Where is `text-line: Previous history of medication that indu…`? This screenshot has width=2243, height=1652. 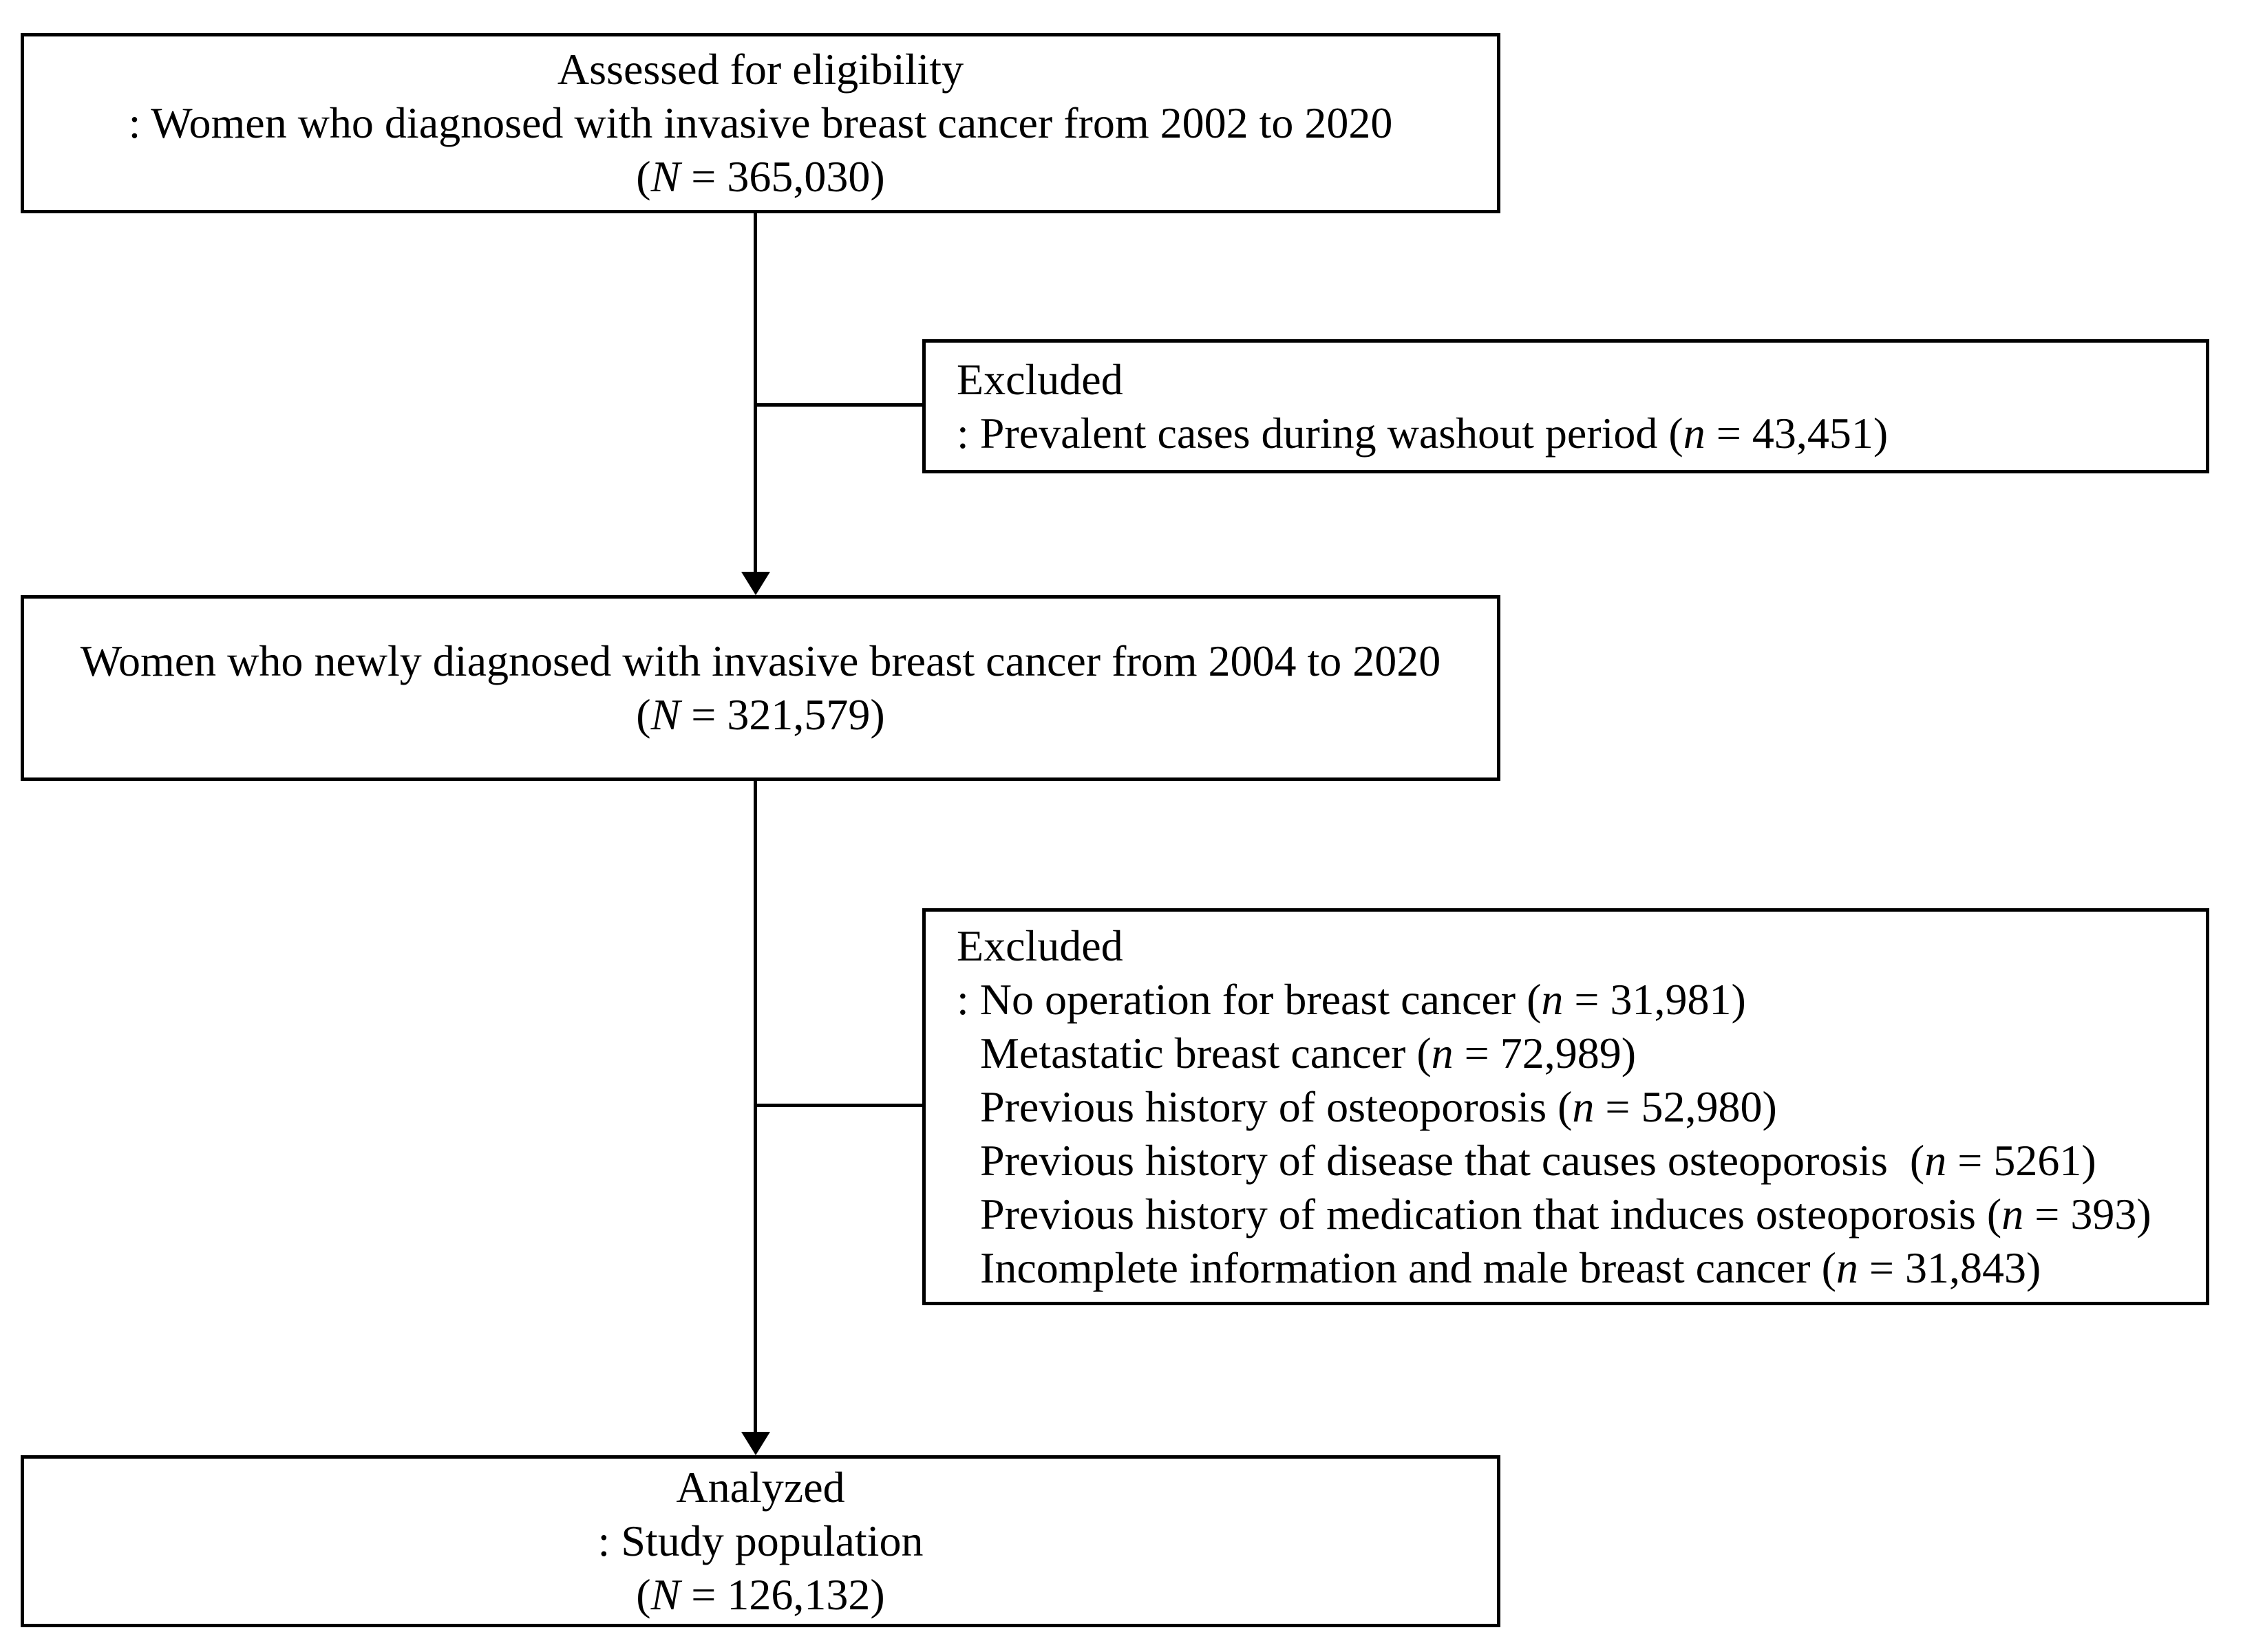
text-line: Previous history of medication that indu… is located at coordinates (1565, 1213).